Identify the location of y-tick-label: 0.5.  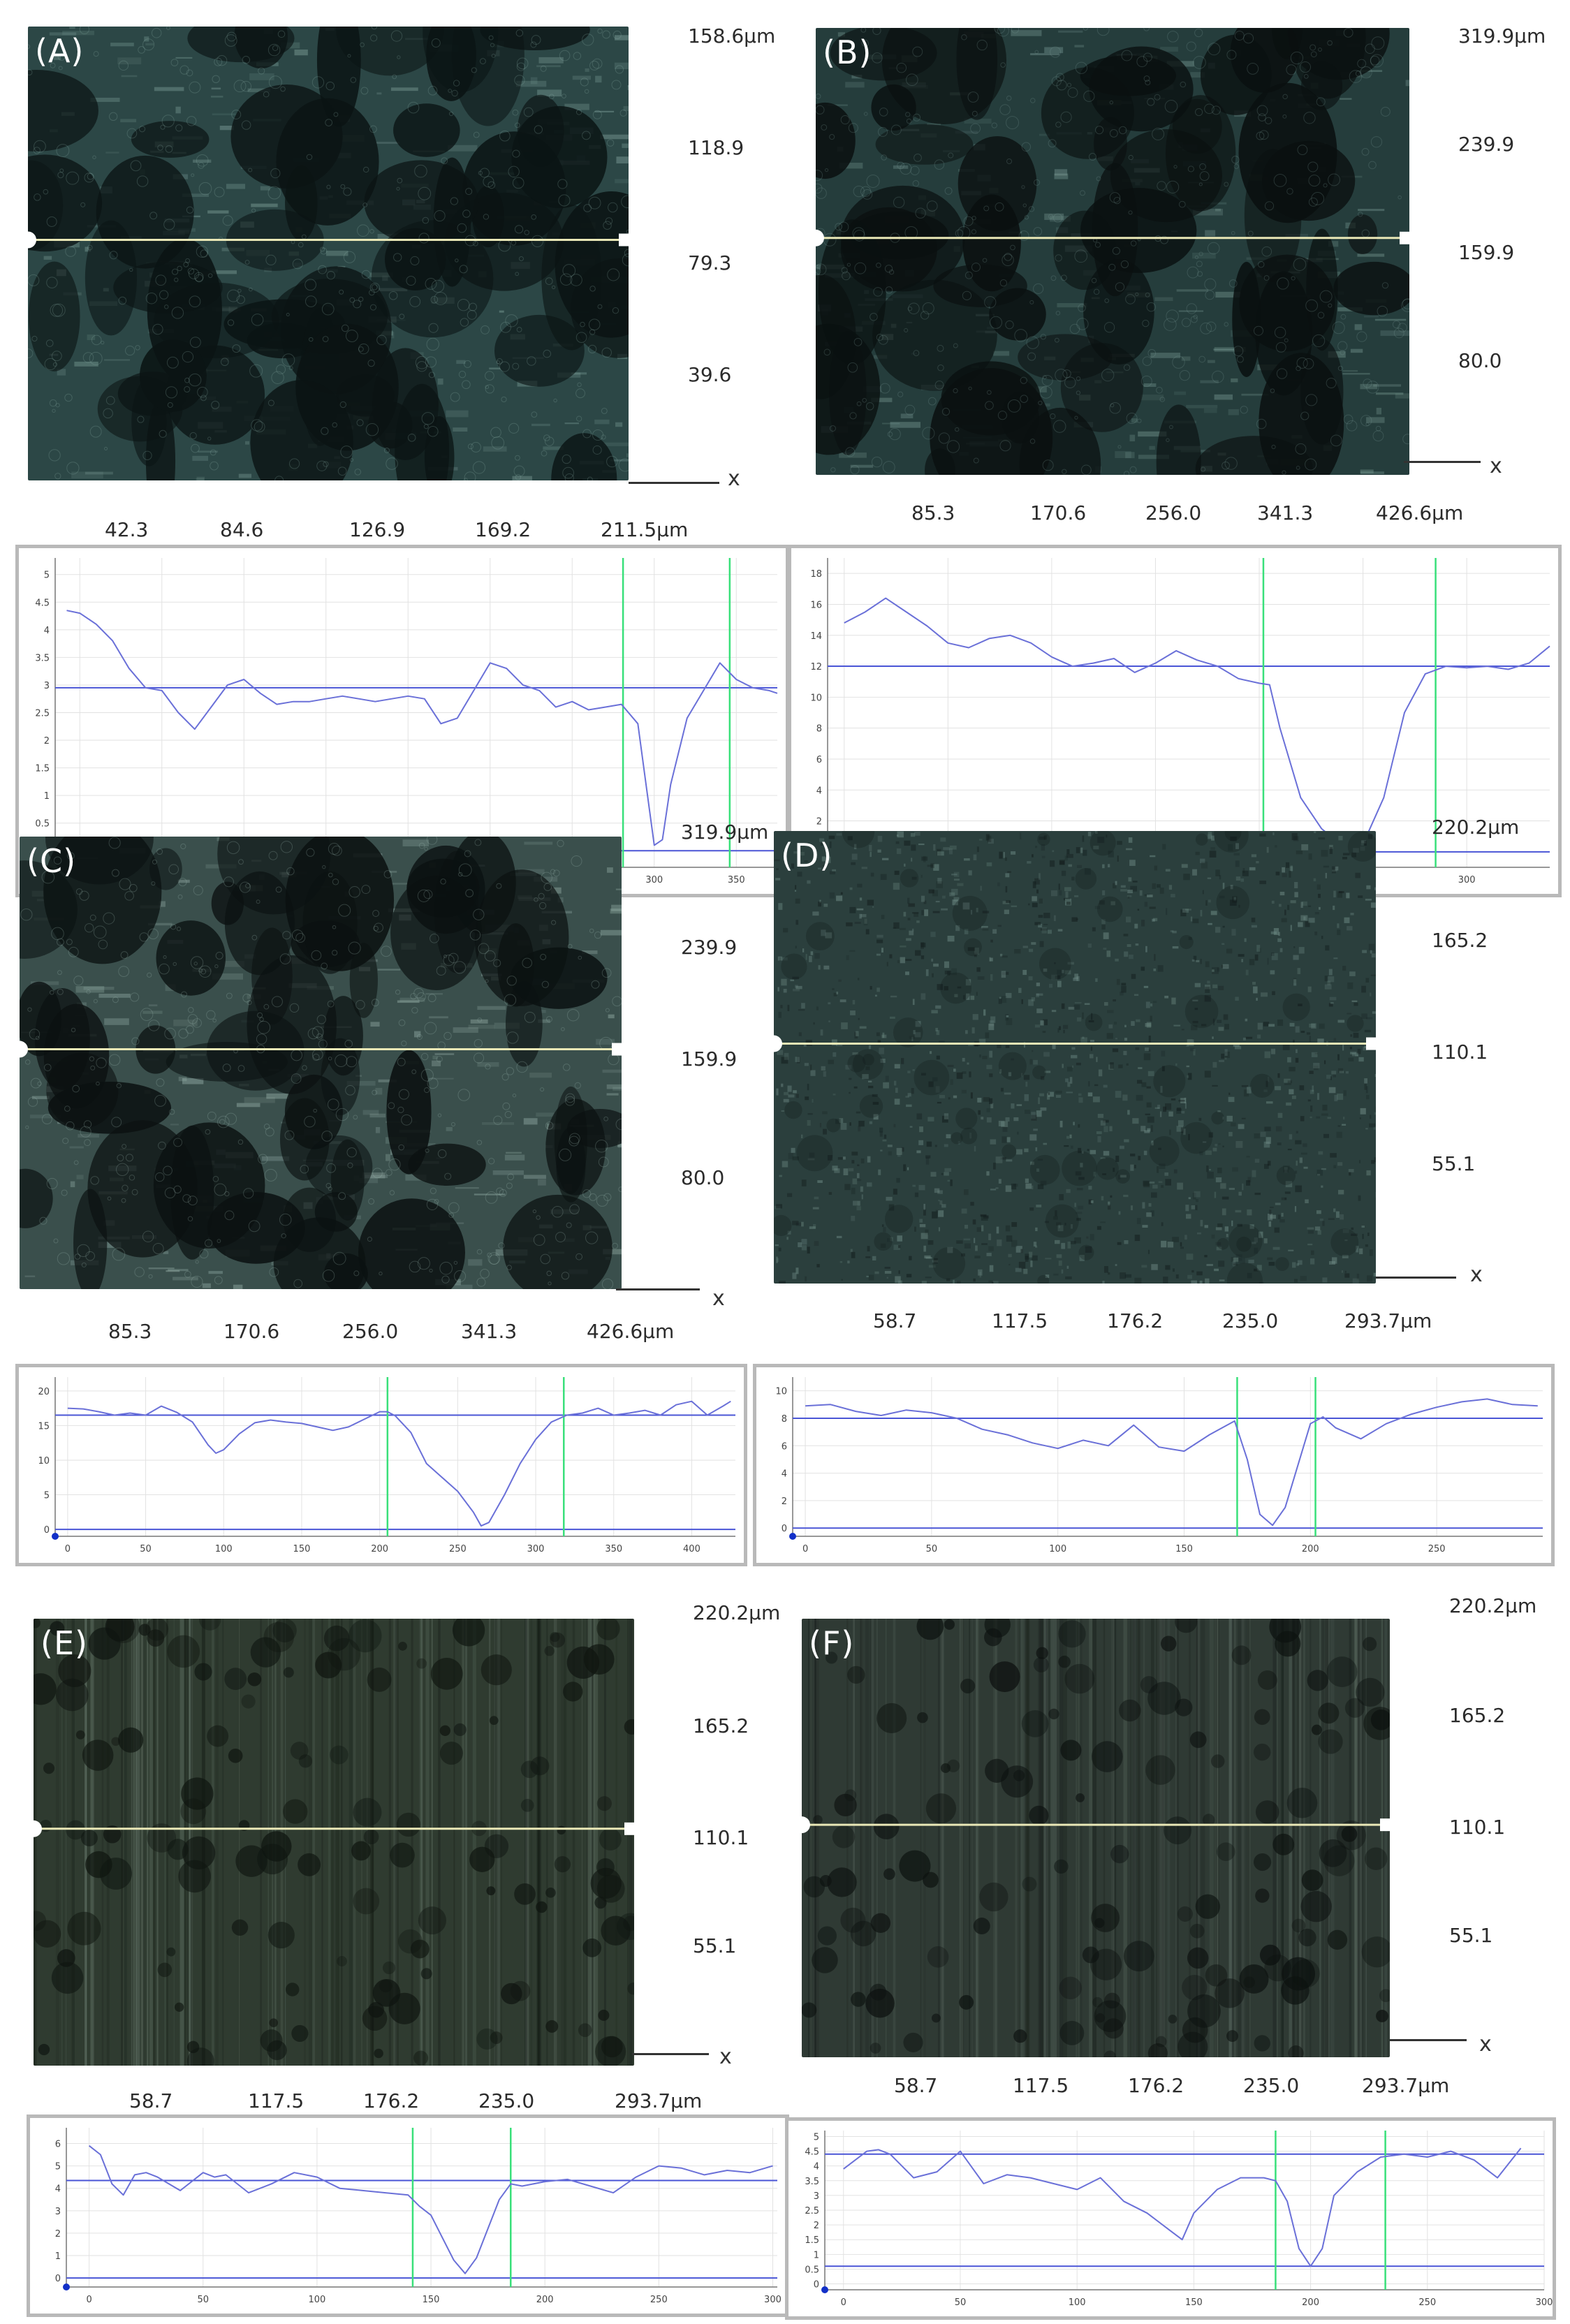
(42, 824).